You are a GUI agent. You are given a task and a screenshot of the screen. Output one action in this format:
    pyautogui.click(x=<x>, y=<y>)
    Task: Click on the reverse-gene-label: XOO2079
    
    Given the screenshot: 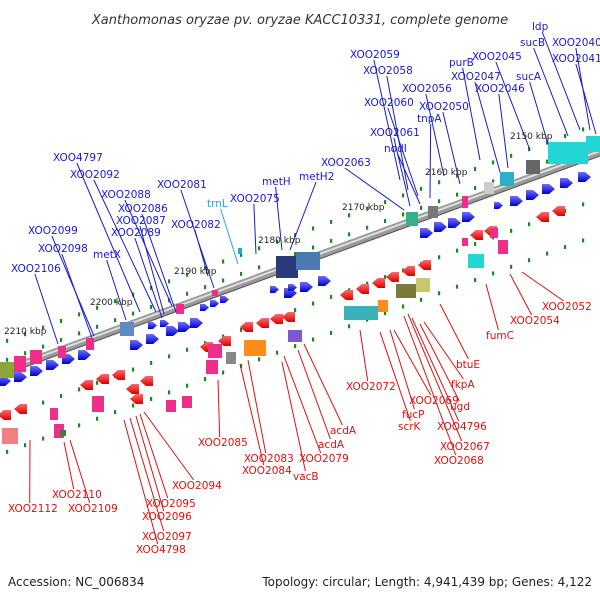 What is the action you would take?
    pyautogui.click(x=324, y=459)
    